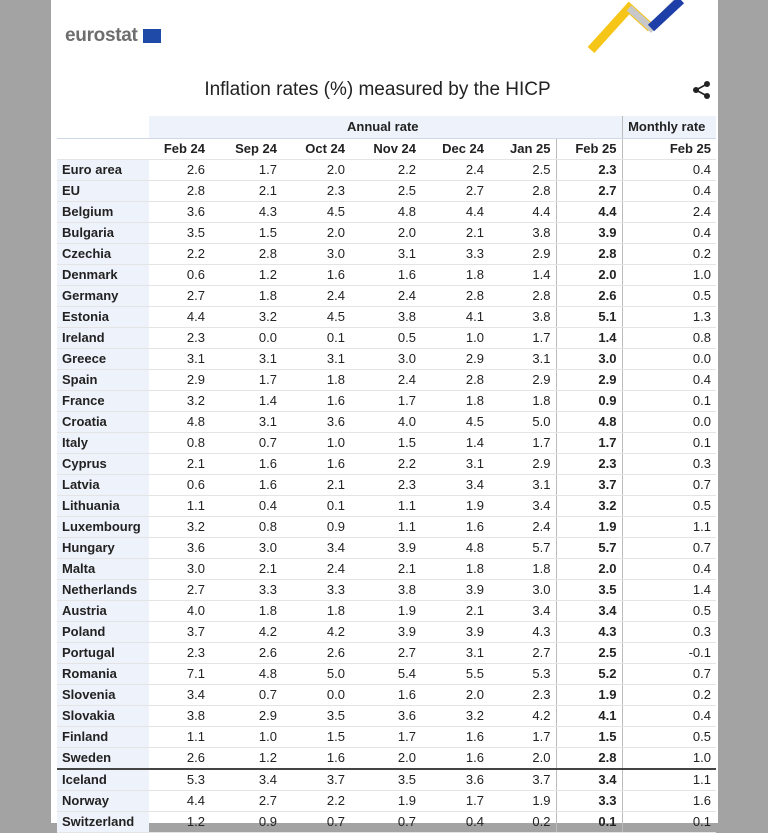  I want to click on country-cell: Finland, so click(103, 737).